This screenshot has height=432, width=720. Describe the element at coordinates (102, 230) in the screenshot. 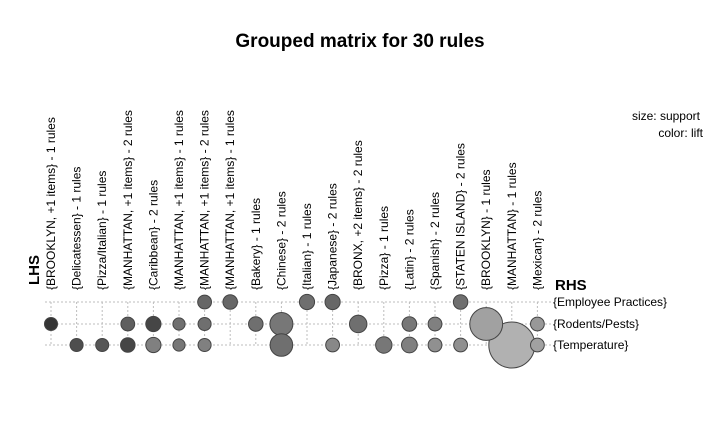

I see `lhs-tick-label: {Pizza/Italian} - 1 rules` at that location.